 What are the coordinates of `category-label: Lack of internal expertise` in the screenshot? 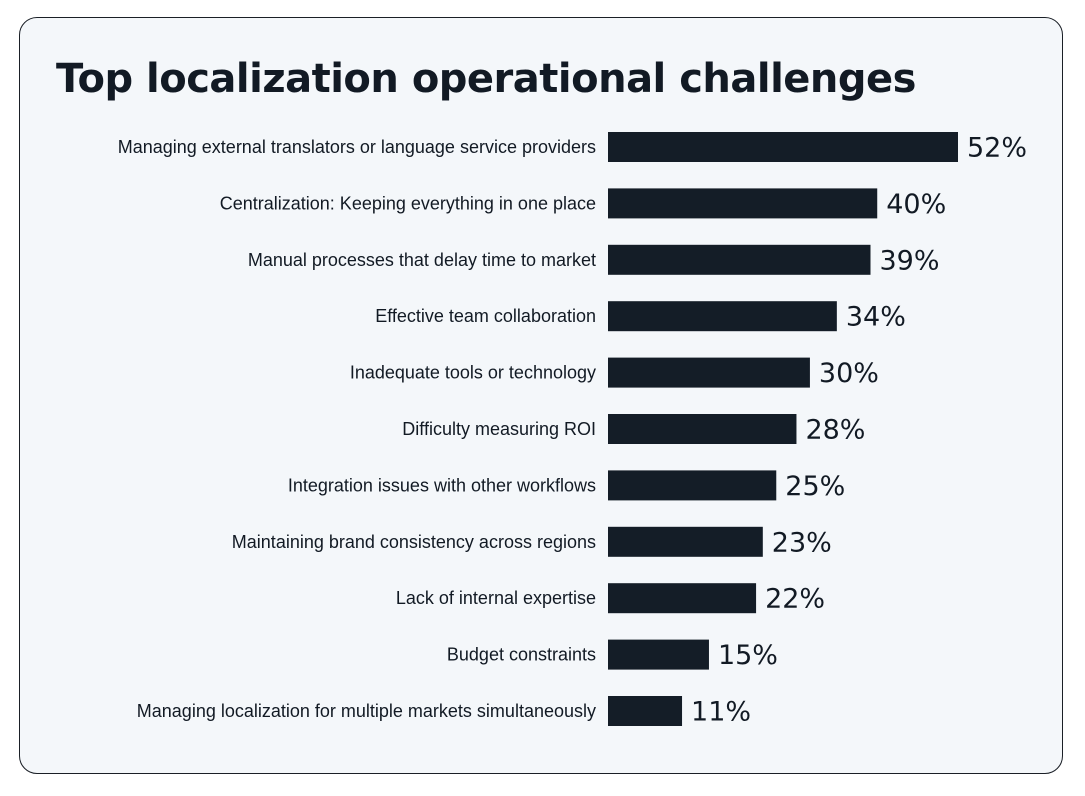 It's located at (496, 598).